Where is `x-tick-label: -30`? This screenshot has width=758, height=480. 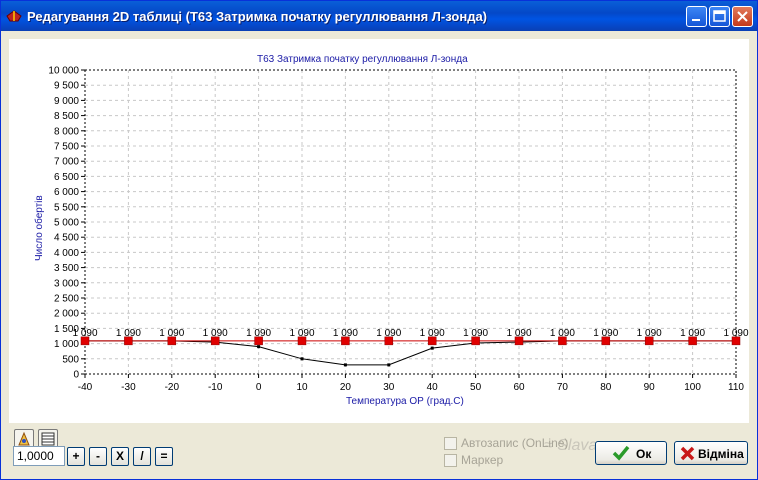 x-tick-label: -30 is located at coordinates (128, 387).